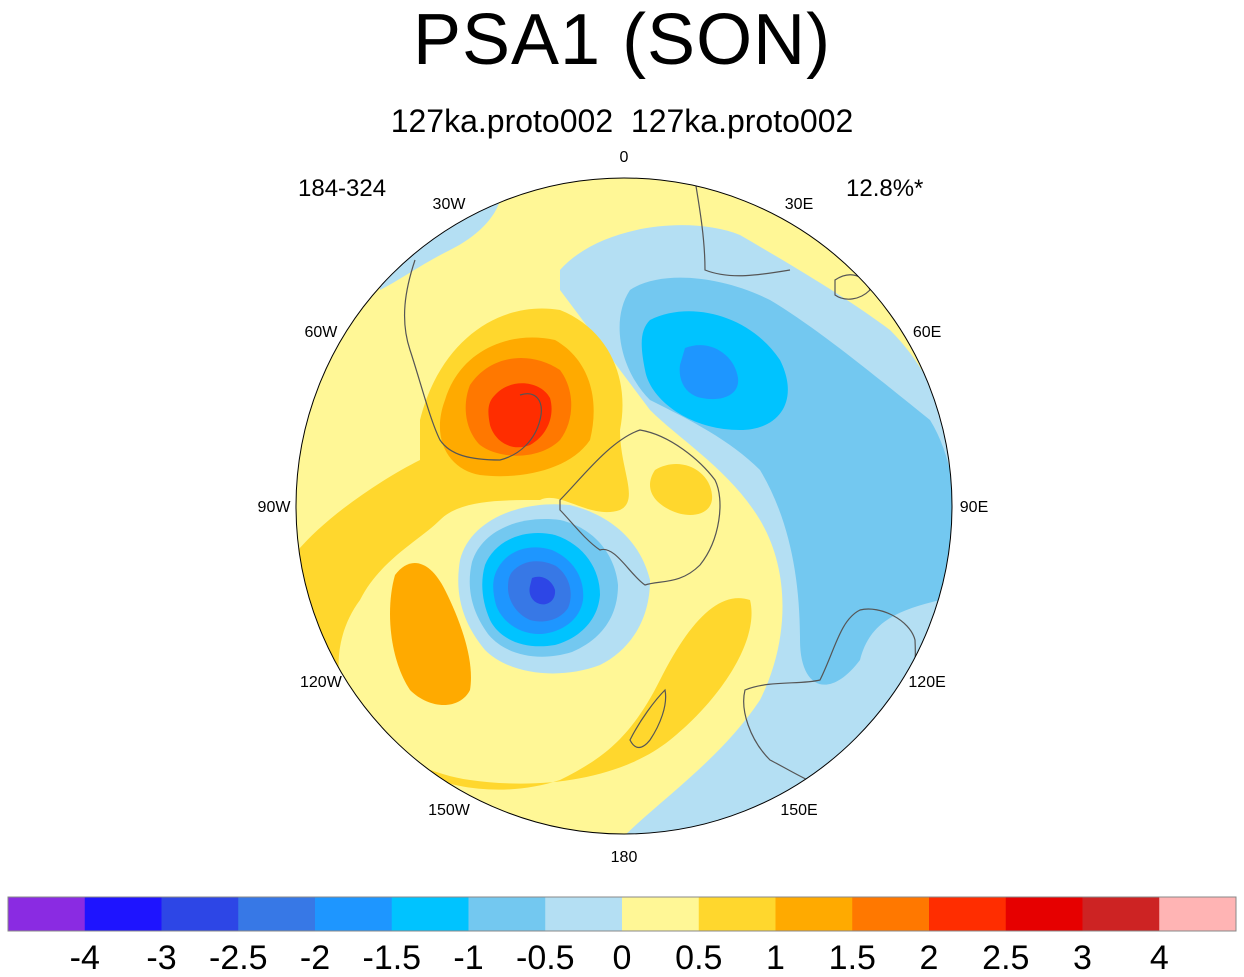 This screenshot has width=1244, height=977. What do you see at coordinates (799, 204) in the screenshot?
I see `longitude-label: 30E` at bounding box center [799, 204].